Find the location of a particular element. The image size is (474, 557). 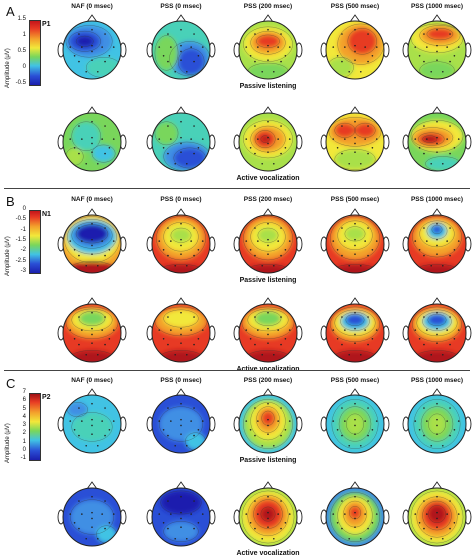

color-scale-tick: -1.5 is located at coordinates (20, 240).